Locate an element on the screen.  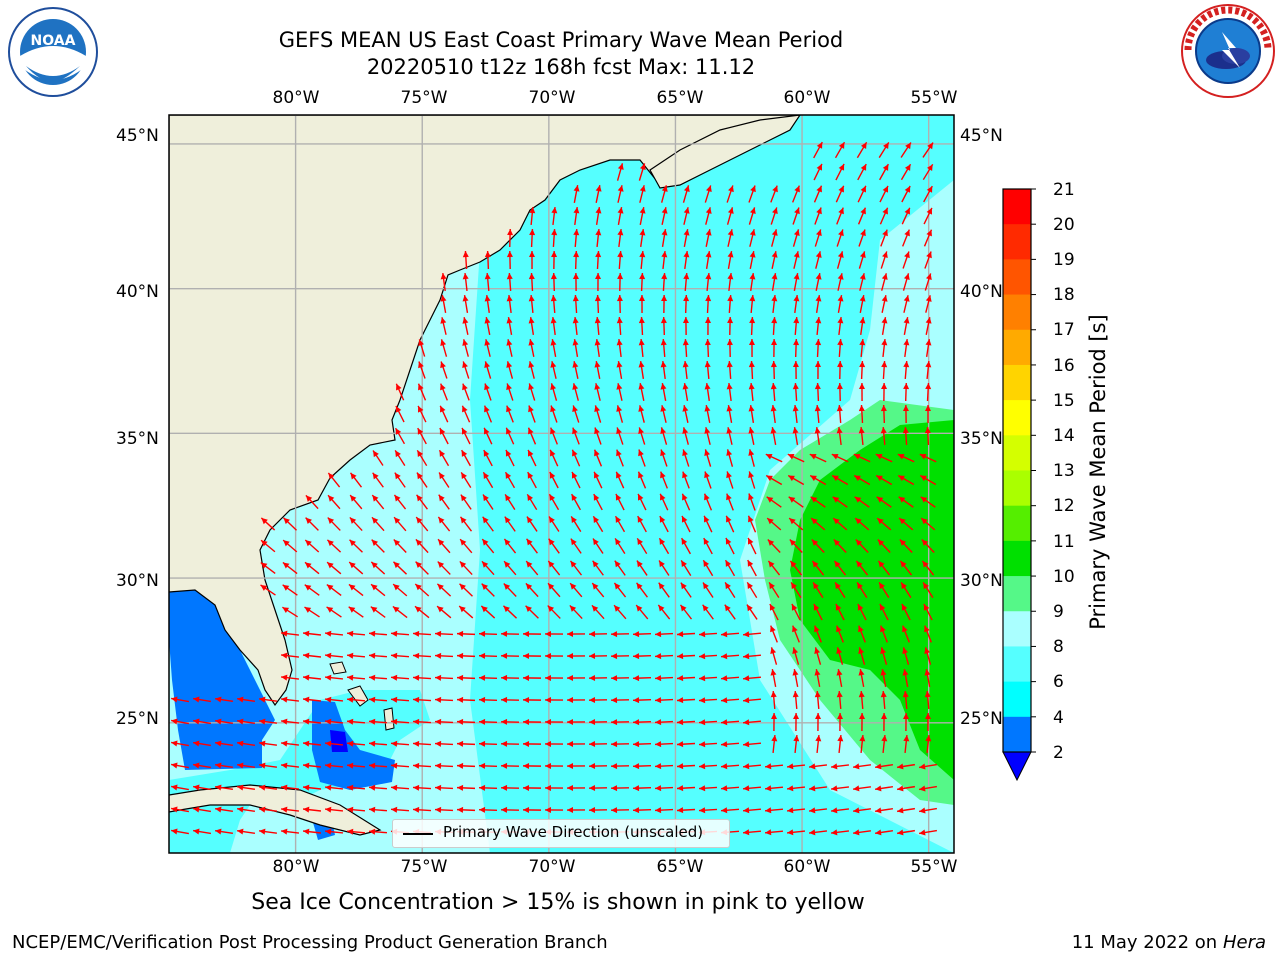
footer-date: 11 May 2022 on Hera is located at coordinates (1169, 942).